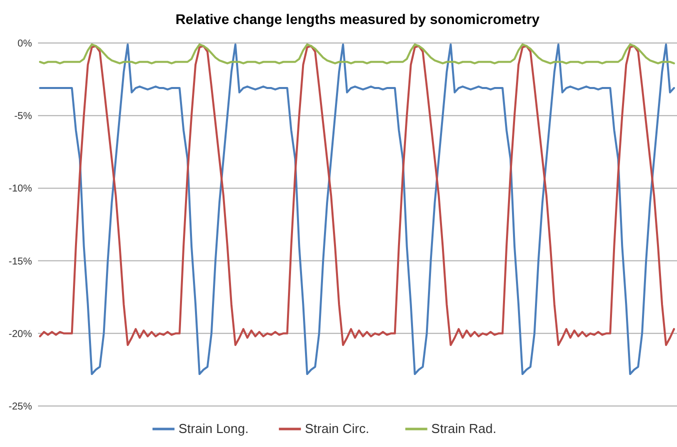 This screenshot has height=447, width=677. What do you see at coordinates (463, 428) in the screenshot?
I see `legend-label: Strain Rad.` at bounding box center [463, 428].